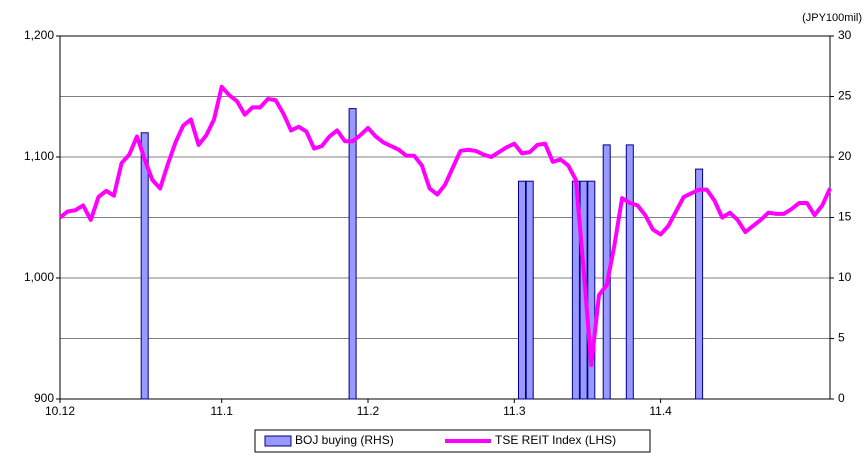 This screenshot has height=455, width=864. I want to click on legend-swatch, so click(278, 441).